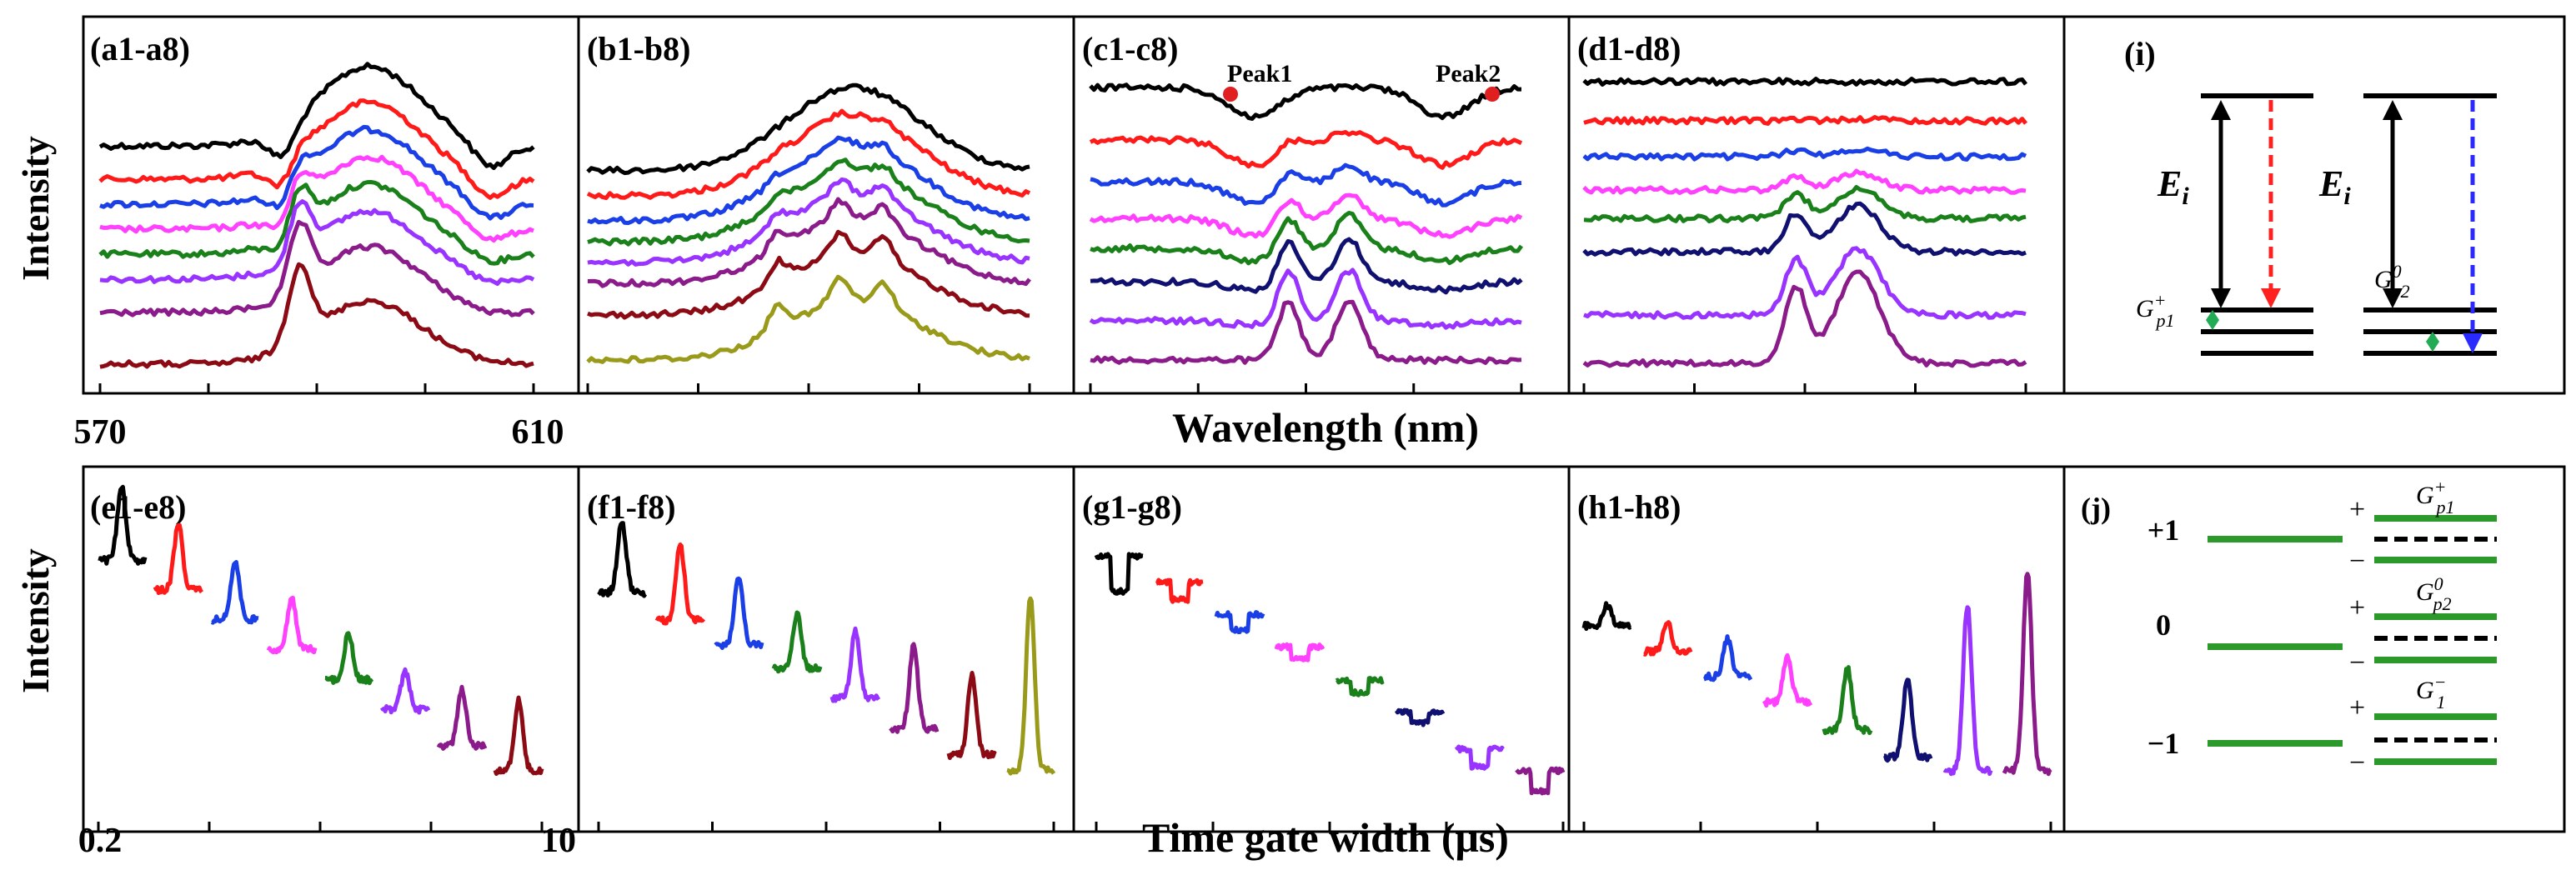 This screenshot has width=2576, height=870. Describe the element at coordinates (1360, 687) in the screenshot. I see `series-g5` at that location.